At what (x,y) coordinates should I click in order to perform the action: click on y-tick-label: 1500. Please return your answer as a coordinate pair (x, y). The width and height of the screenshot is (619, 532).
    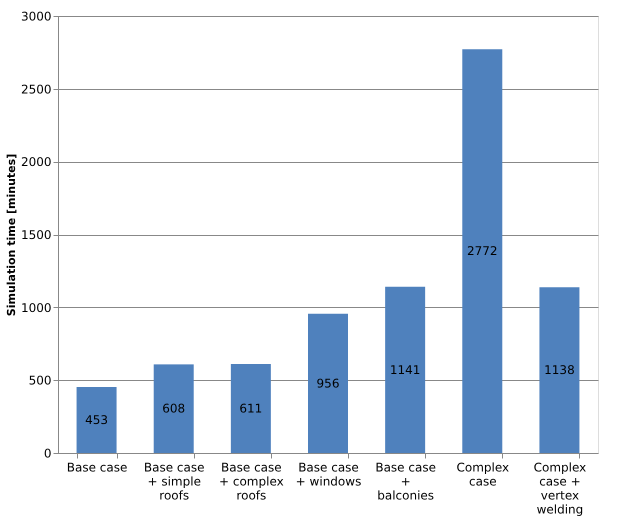
    Looking at the image, I should click on (36, 235).